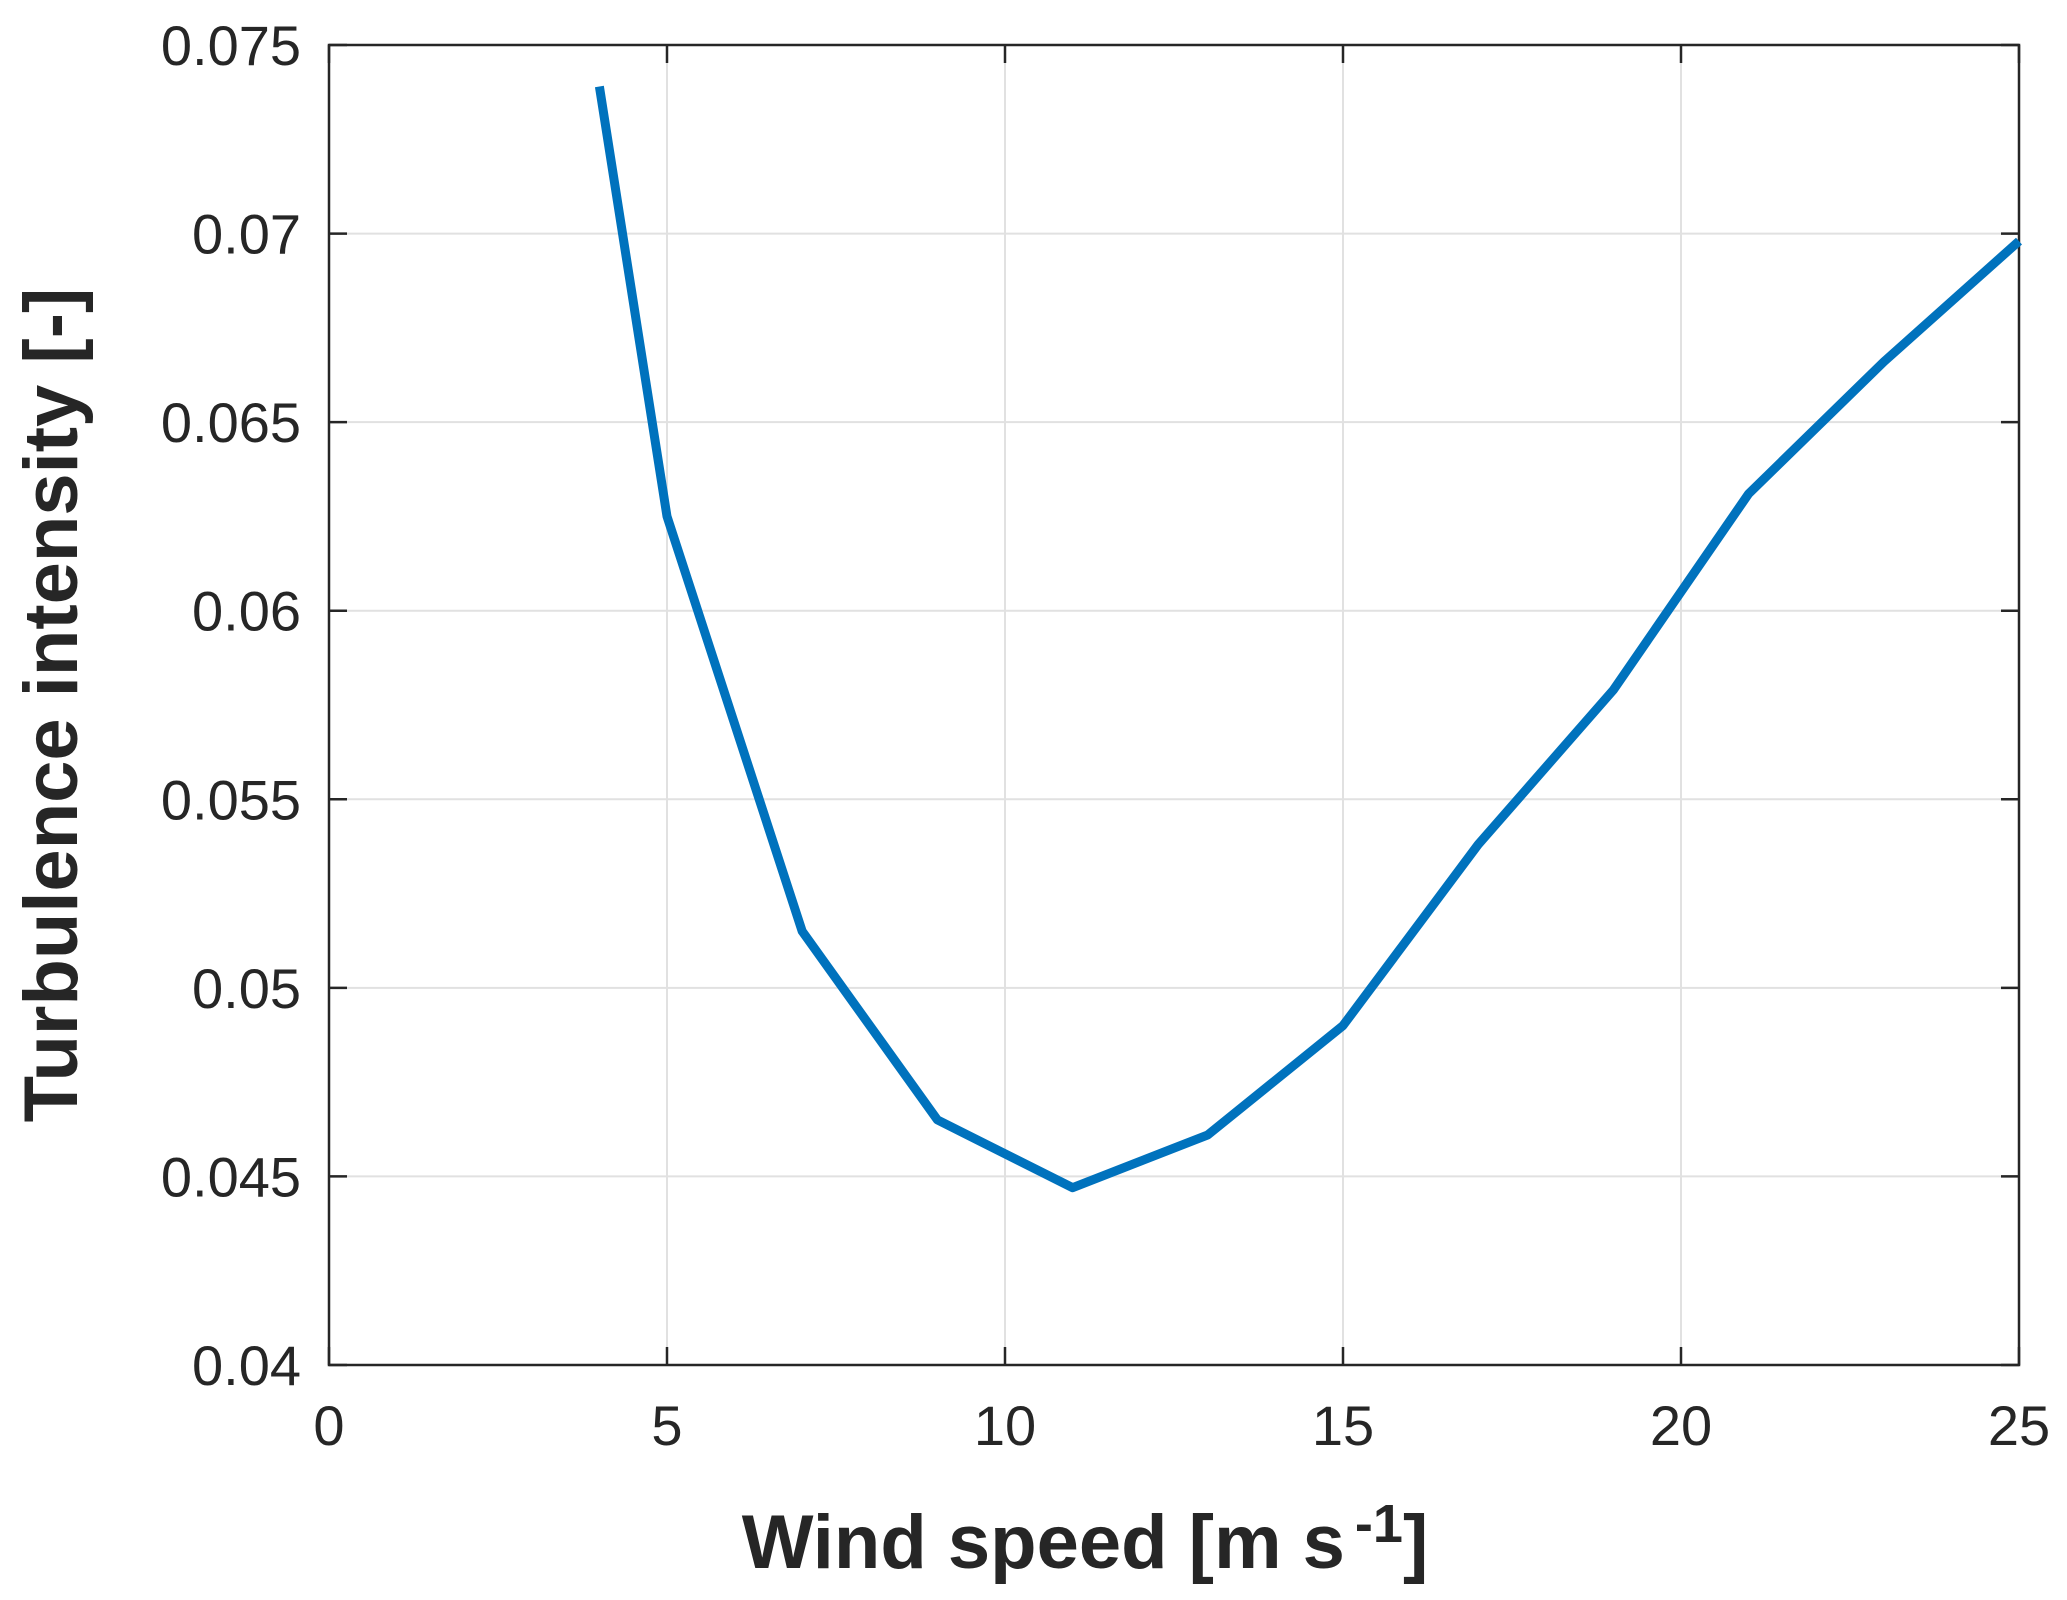 This screenshot has height=1600, width=2067. What do you see at coordinates (1343, 1425) in the screenshot?
I see `x-tick-label: 15` at bounding box center [1343, 1425].